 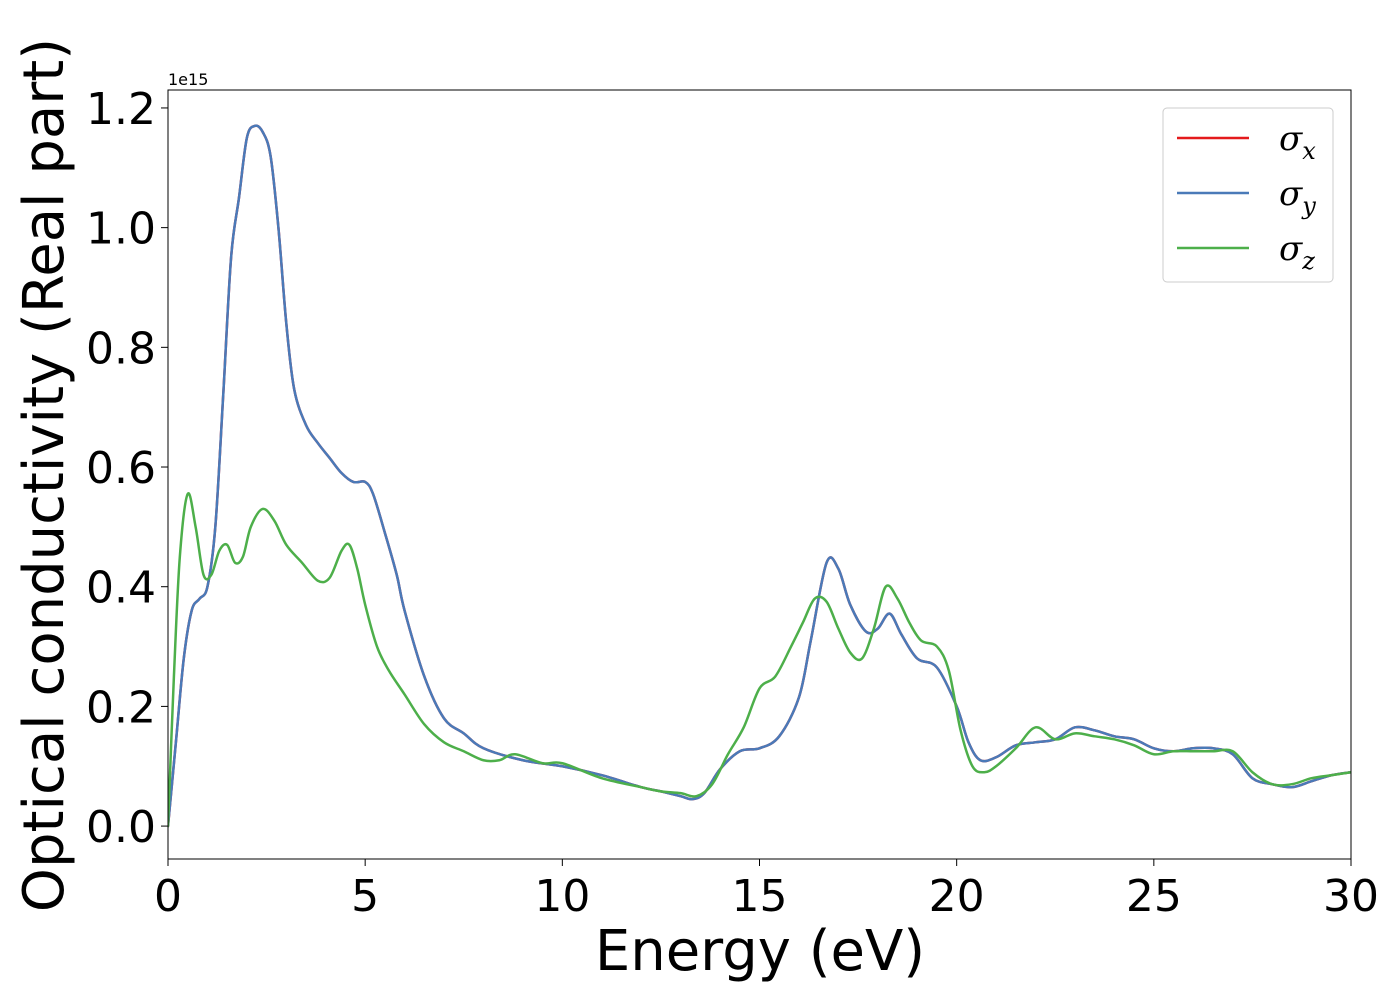 I want to click on x-axis-label: Energy (eV), so click(x=760, y=951).